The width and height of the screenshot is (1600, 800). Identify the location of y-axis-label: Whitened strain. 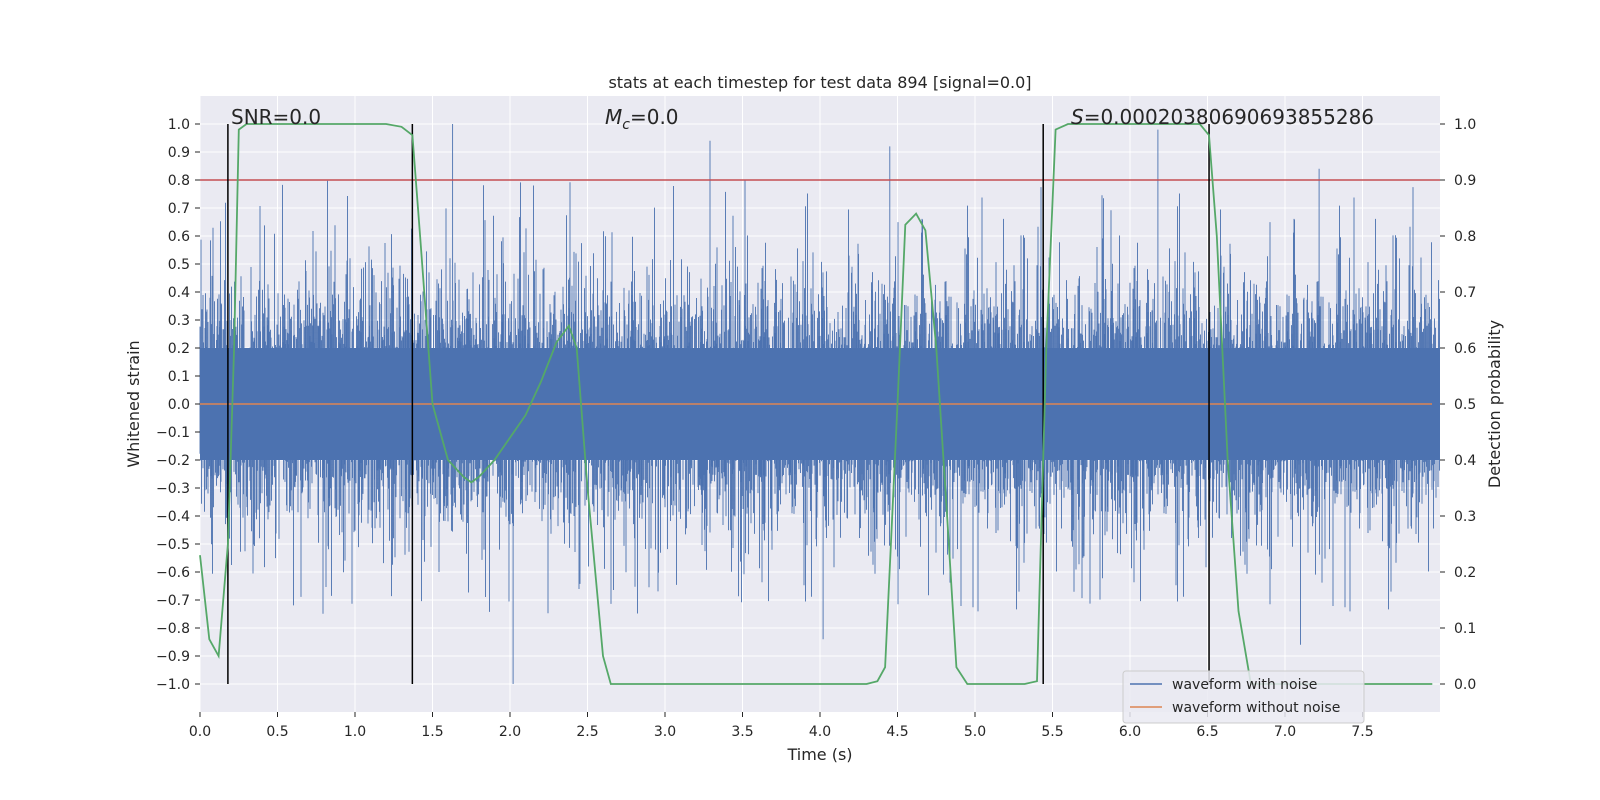
(133, 403).